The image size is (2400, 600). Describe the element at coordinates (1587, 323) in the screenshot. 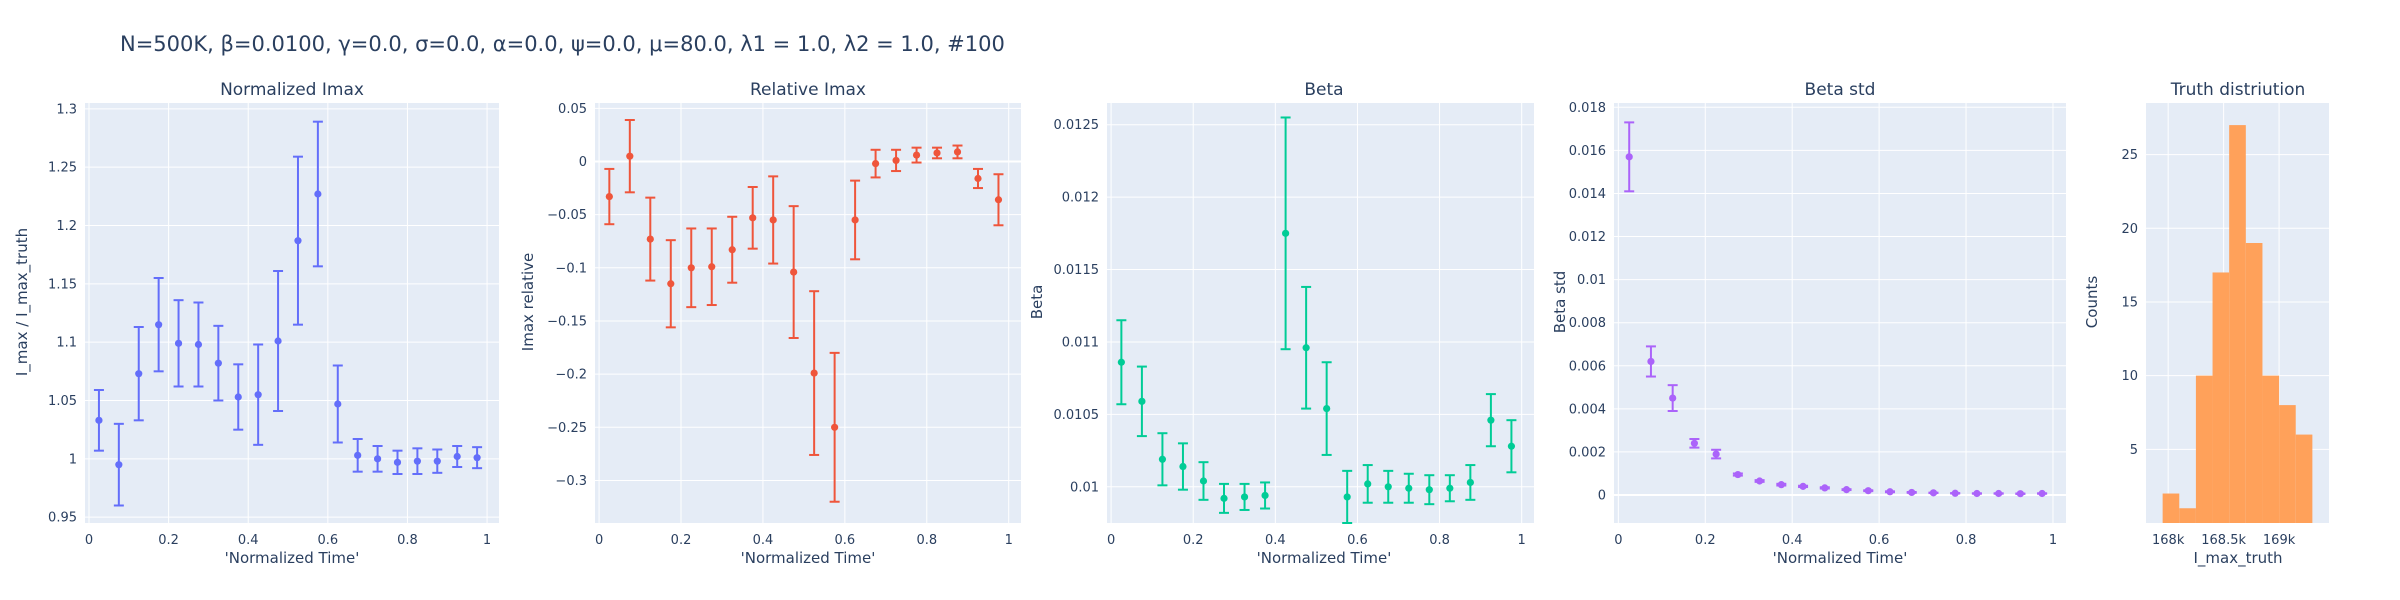

I see `y-tick-label: 0.008` at that location.